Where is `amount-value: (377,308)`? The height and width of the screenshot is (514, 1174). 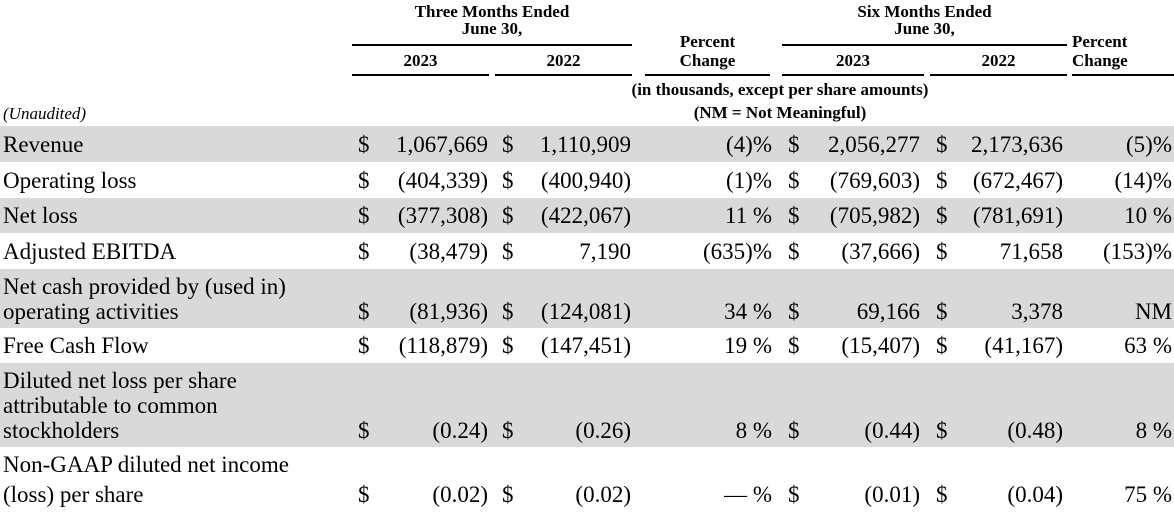
amount-value: (377,308) is located at coordinates (442, 215).